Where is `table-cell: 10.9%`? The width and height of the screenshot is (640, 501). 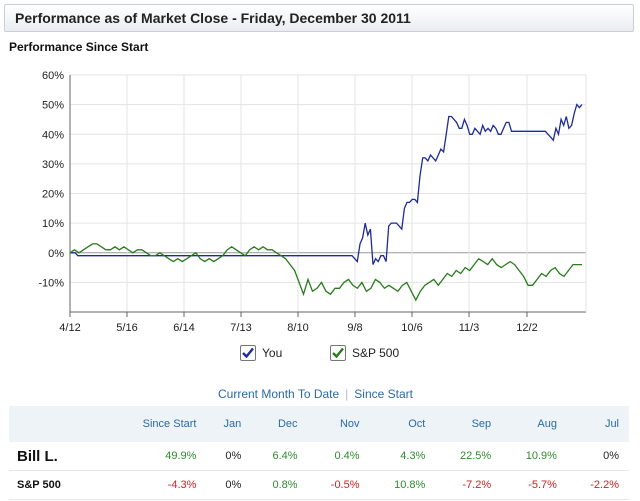 table-cell: 10.9% is located at coordinates (534, 456).